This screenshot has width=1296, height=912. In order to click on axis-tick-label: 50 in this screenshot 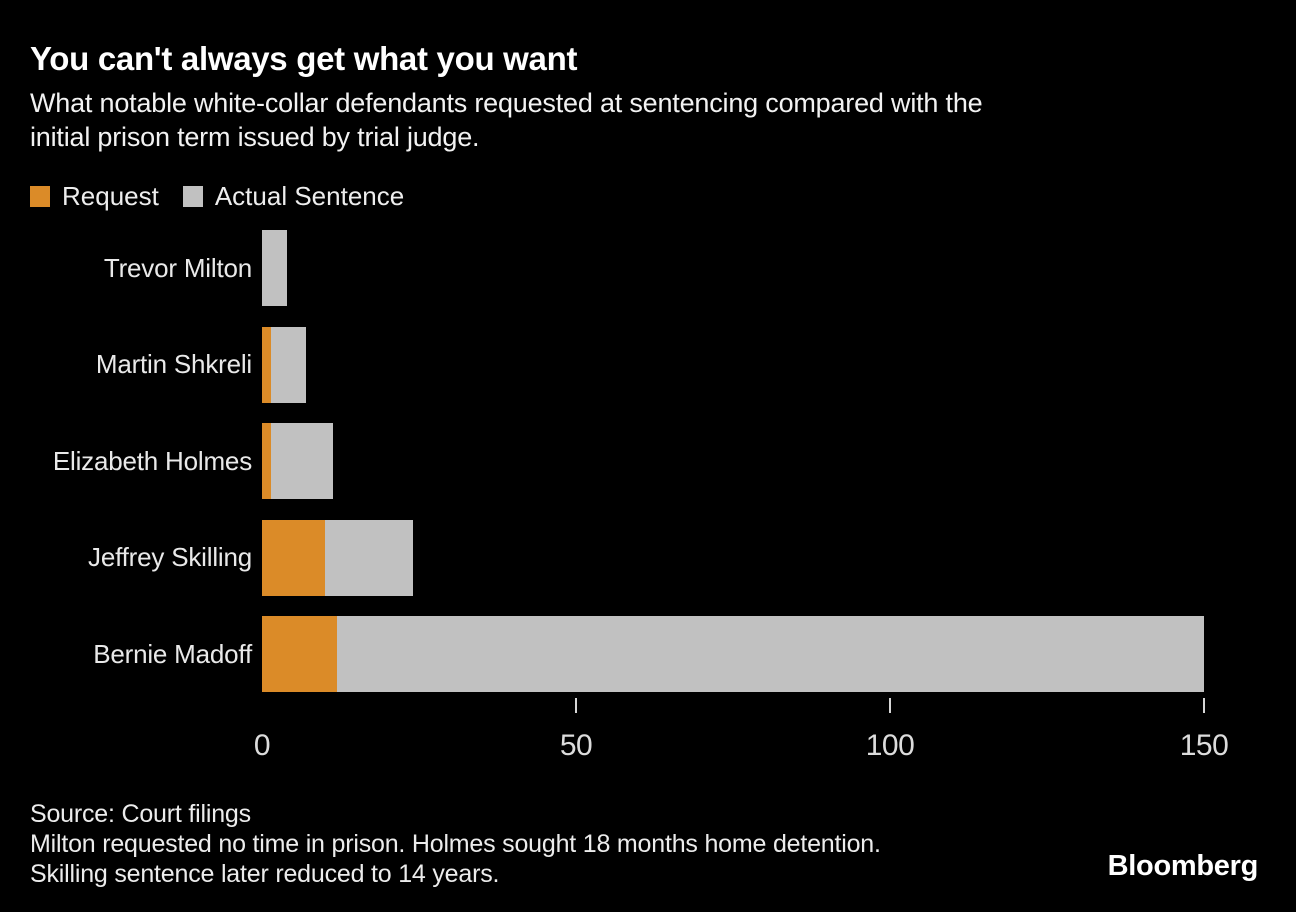, I will do `click(576, 745)`.